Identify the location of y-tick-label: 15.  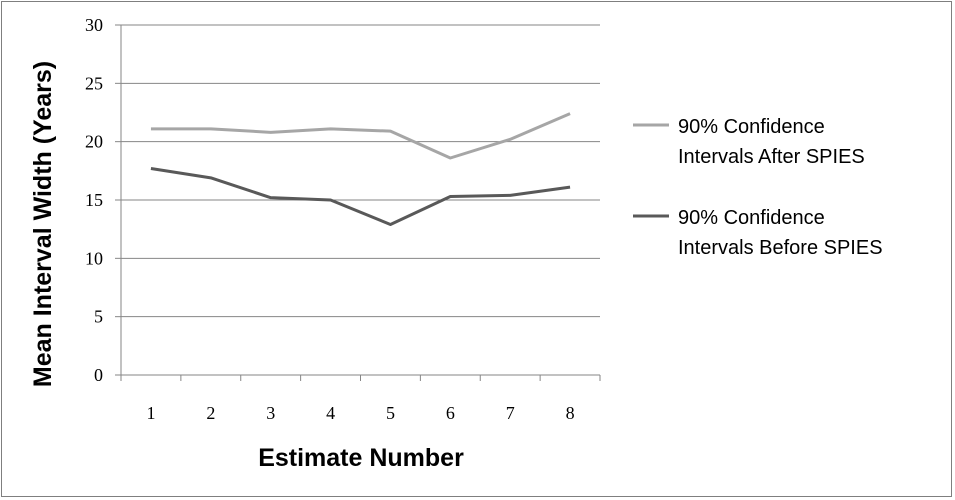
(94, 200).